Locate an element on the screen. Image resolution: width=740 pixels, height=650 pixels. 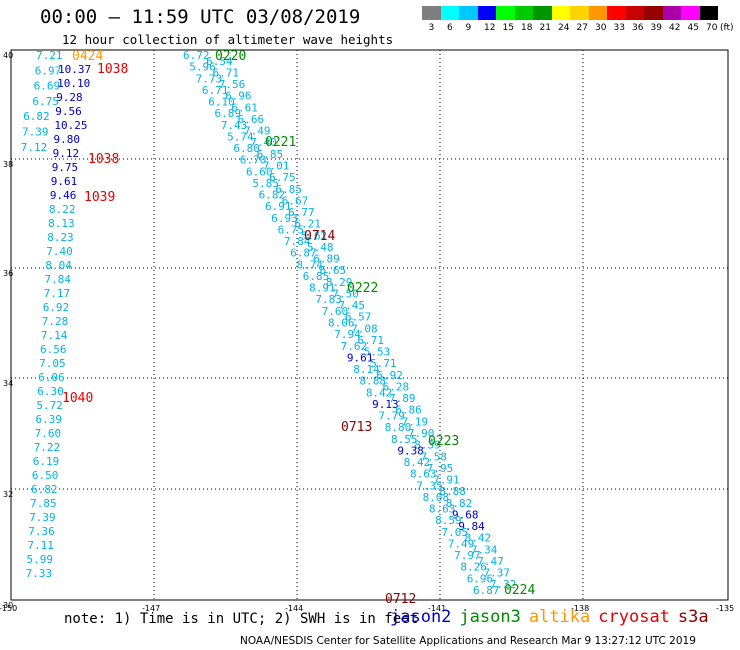
color-bin-label: 12 is located at coordinates (489, 28).